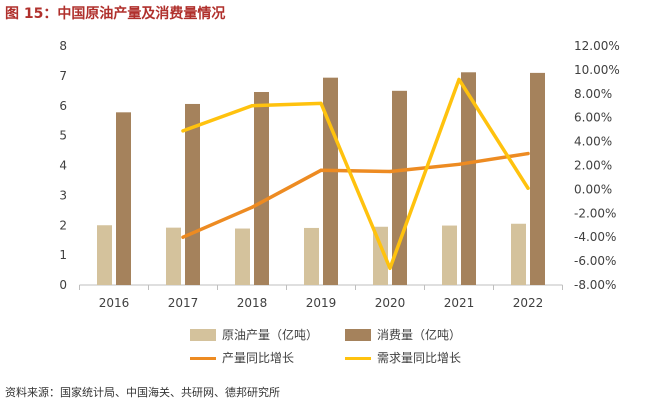 Image resolution: width=667 pixels, height=409 pixels. I want to click on y-right-tick-label: 0.00%, so click(593, 189).